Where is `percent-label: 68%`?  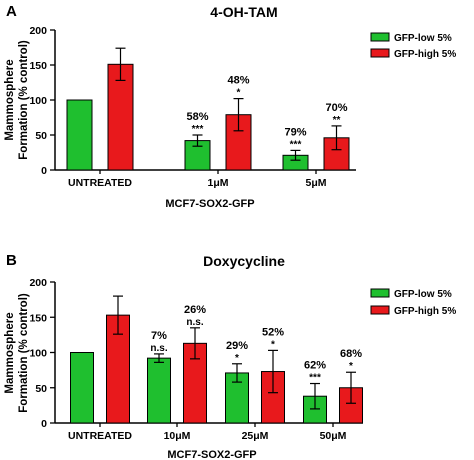
percent-label: 68% is located at coordinates (351, 354).